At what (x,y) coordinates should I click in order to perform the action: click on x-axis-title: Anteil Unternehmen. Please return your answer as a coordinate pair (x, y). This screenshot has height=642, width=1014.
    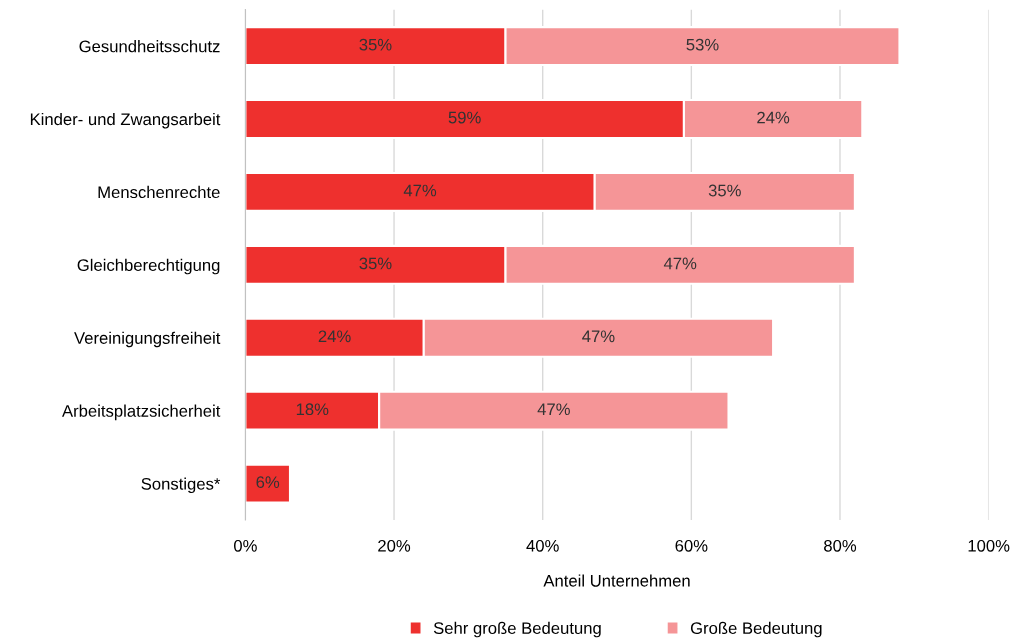
    Looking at the image, I should click on (616, 580).